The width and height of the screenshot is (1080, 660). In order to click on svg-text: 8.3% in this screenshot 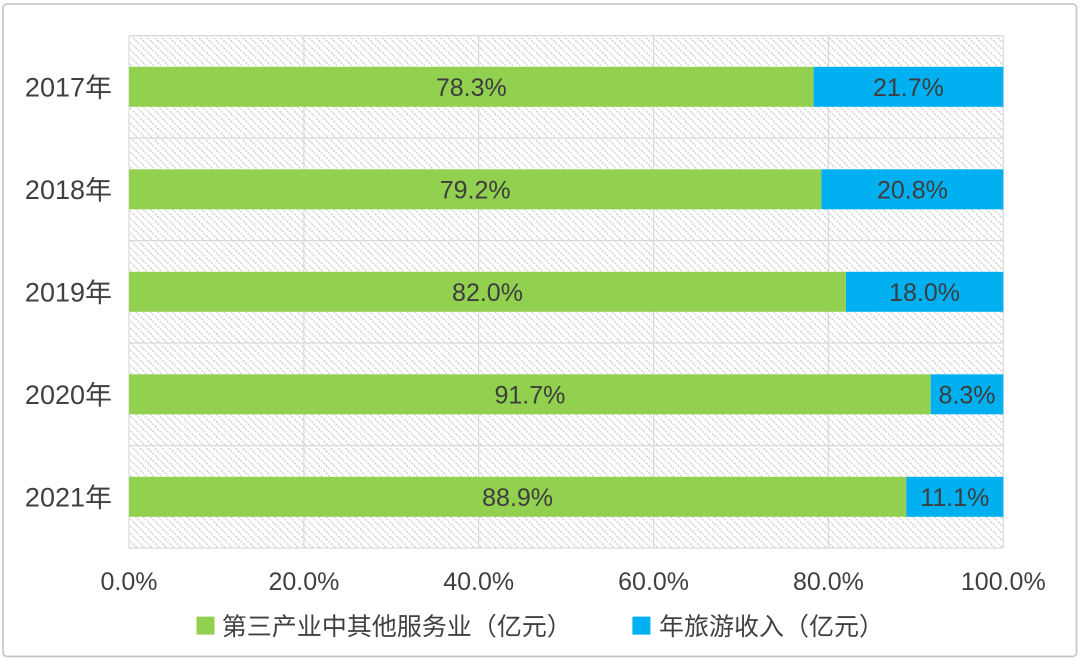, I will do `click(967, 395)`.